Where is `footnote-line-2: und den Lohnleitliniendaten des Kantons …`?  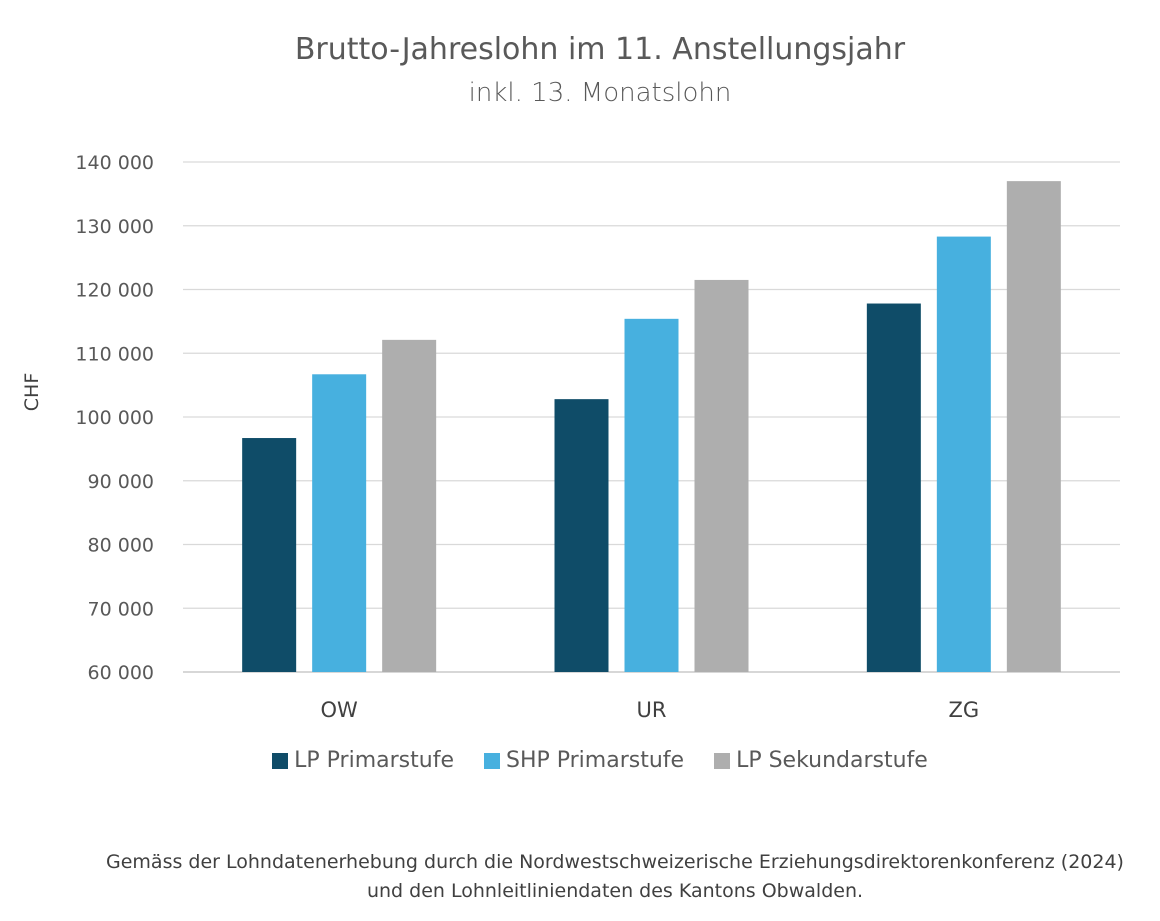
footnote-line-2: und den Lohnleitliniendaten des Kantons … is located at coordinates (615, 891).